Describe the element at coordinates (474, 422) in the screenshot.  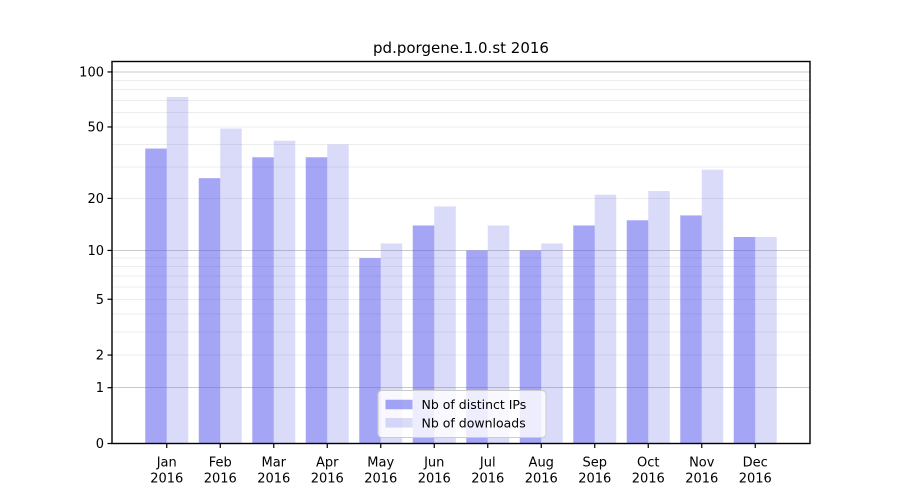
I see `legend-label-downloads: Nb of downloads` at that location.